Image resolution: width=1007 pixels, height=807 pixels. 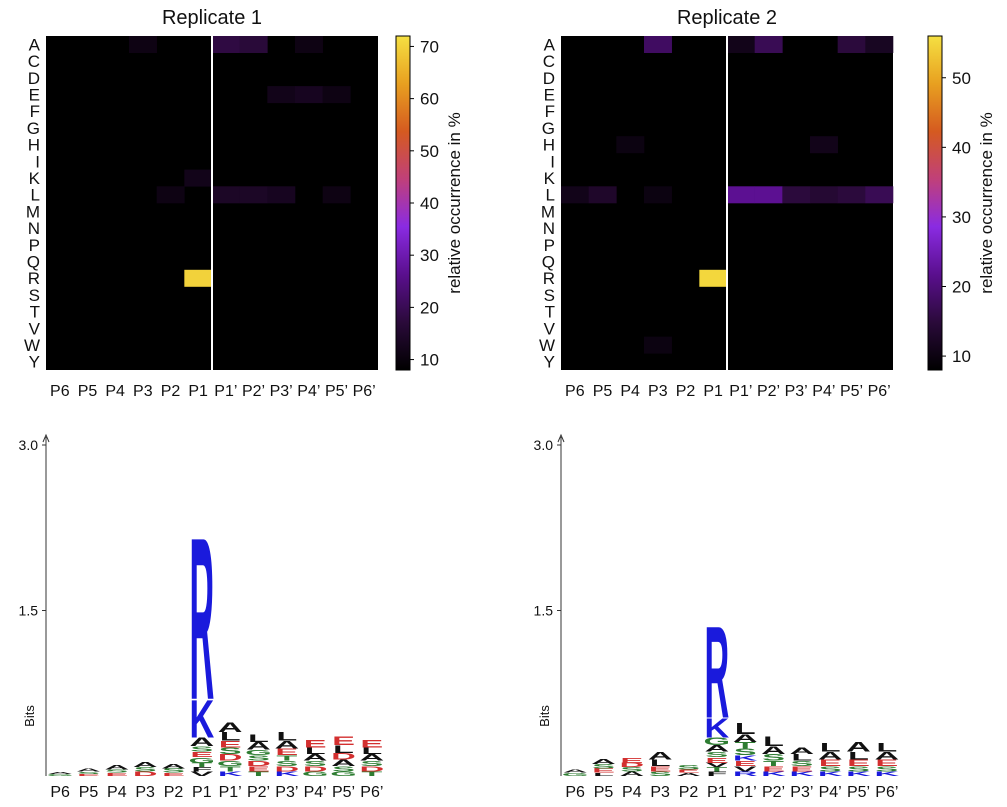 What do you see at coordinates (145, 792) in the screenshot?
I see `logo-column-label: P3` at bounding box center [145, 792].